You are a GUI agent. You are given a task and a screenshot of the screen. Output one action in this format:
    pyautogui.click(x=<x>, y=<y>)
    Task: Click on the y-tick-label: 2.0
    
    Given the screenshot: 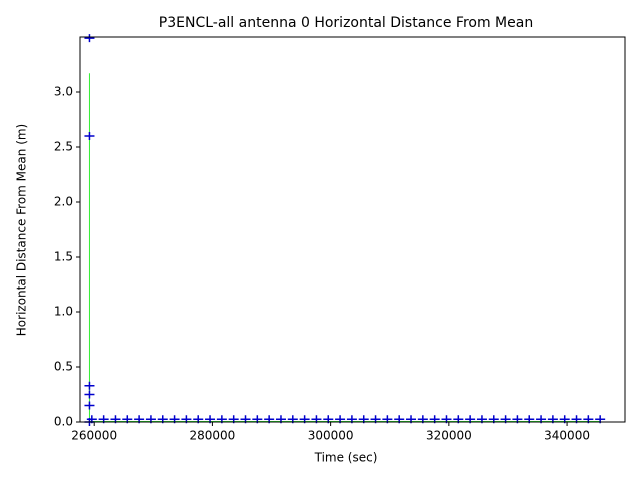 What is the action you would take?
    pyautogui.click(x=63, y=202)
    